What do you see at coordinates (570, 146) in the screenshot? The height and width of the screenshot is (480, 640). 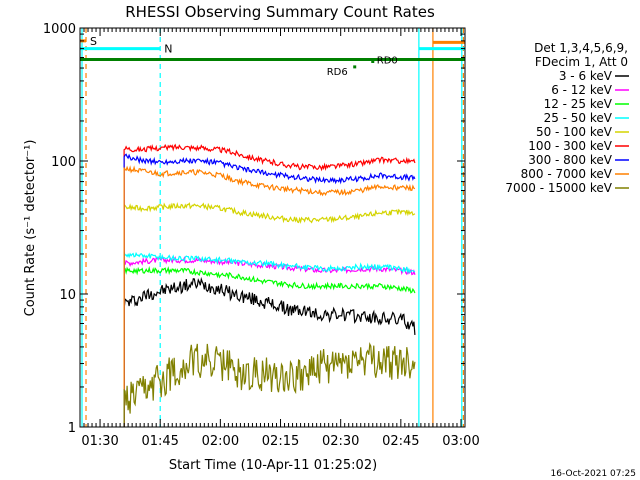 I see `legend-label-5: 100 - 300 keV` at bounding box center [570, 146].